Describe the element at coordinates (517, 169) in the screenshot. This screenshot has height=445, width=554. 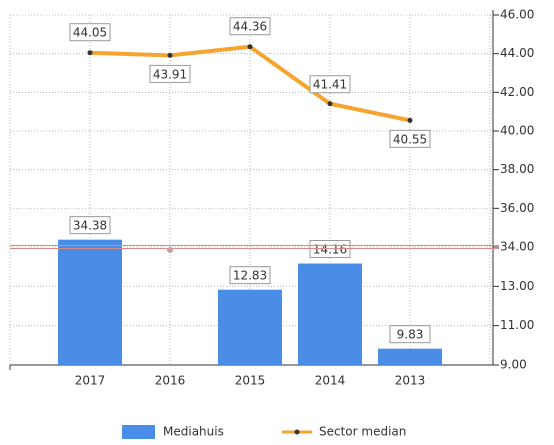
I see `y-tick-label: 38.00` at that location.